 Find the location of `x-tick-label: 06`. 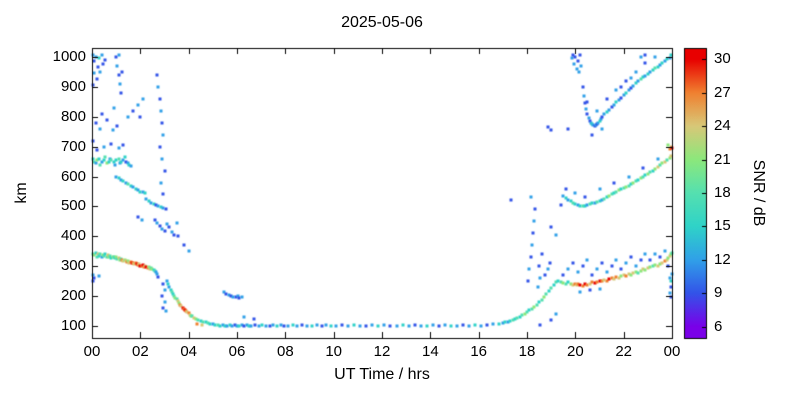

x-tick-label: 06 is located at coordinates (237, 351).